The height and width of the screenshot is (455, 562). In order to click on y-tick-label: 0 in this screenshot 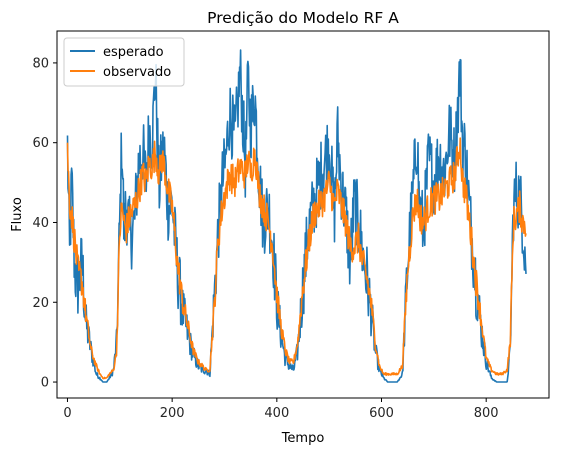, I will do `click(45, 383)`.